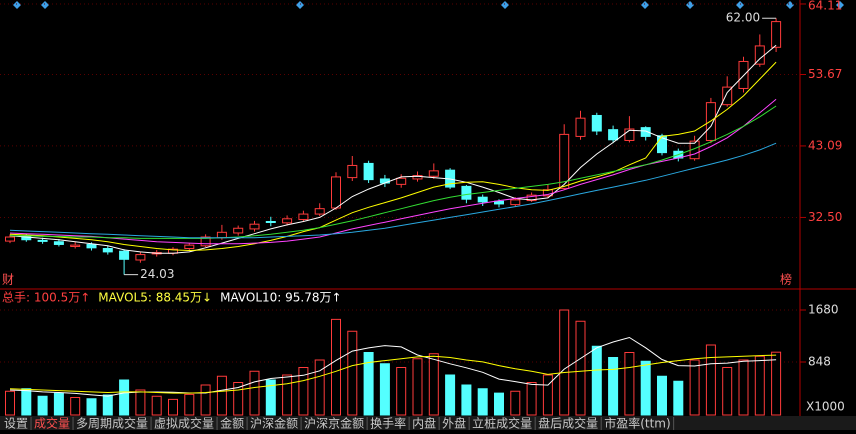  What do you see at coordinates (16, 424) in the screenshot?
I see `tab: 设置` at bounding box center [16, 424].